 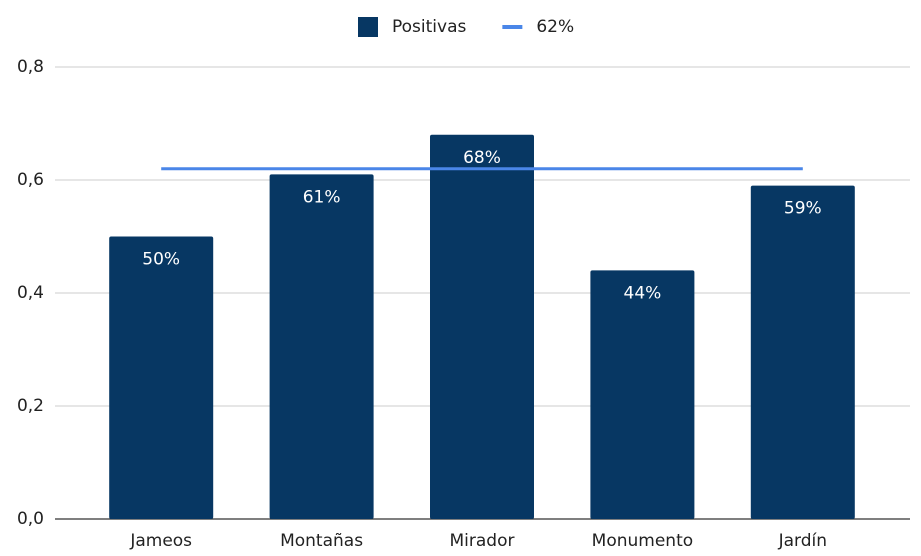 I want to click on y-tick-label: 0,6, so click(x=30, y=180).